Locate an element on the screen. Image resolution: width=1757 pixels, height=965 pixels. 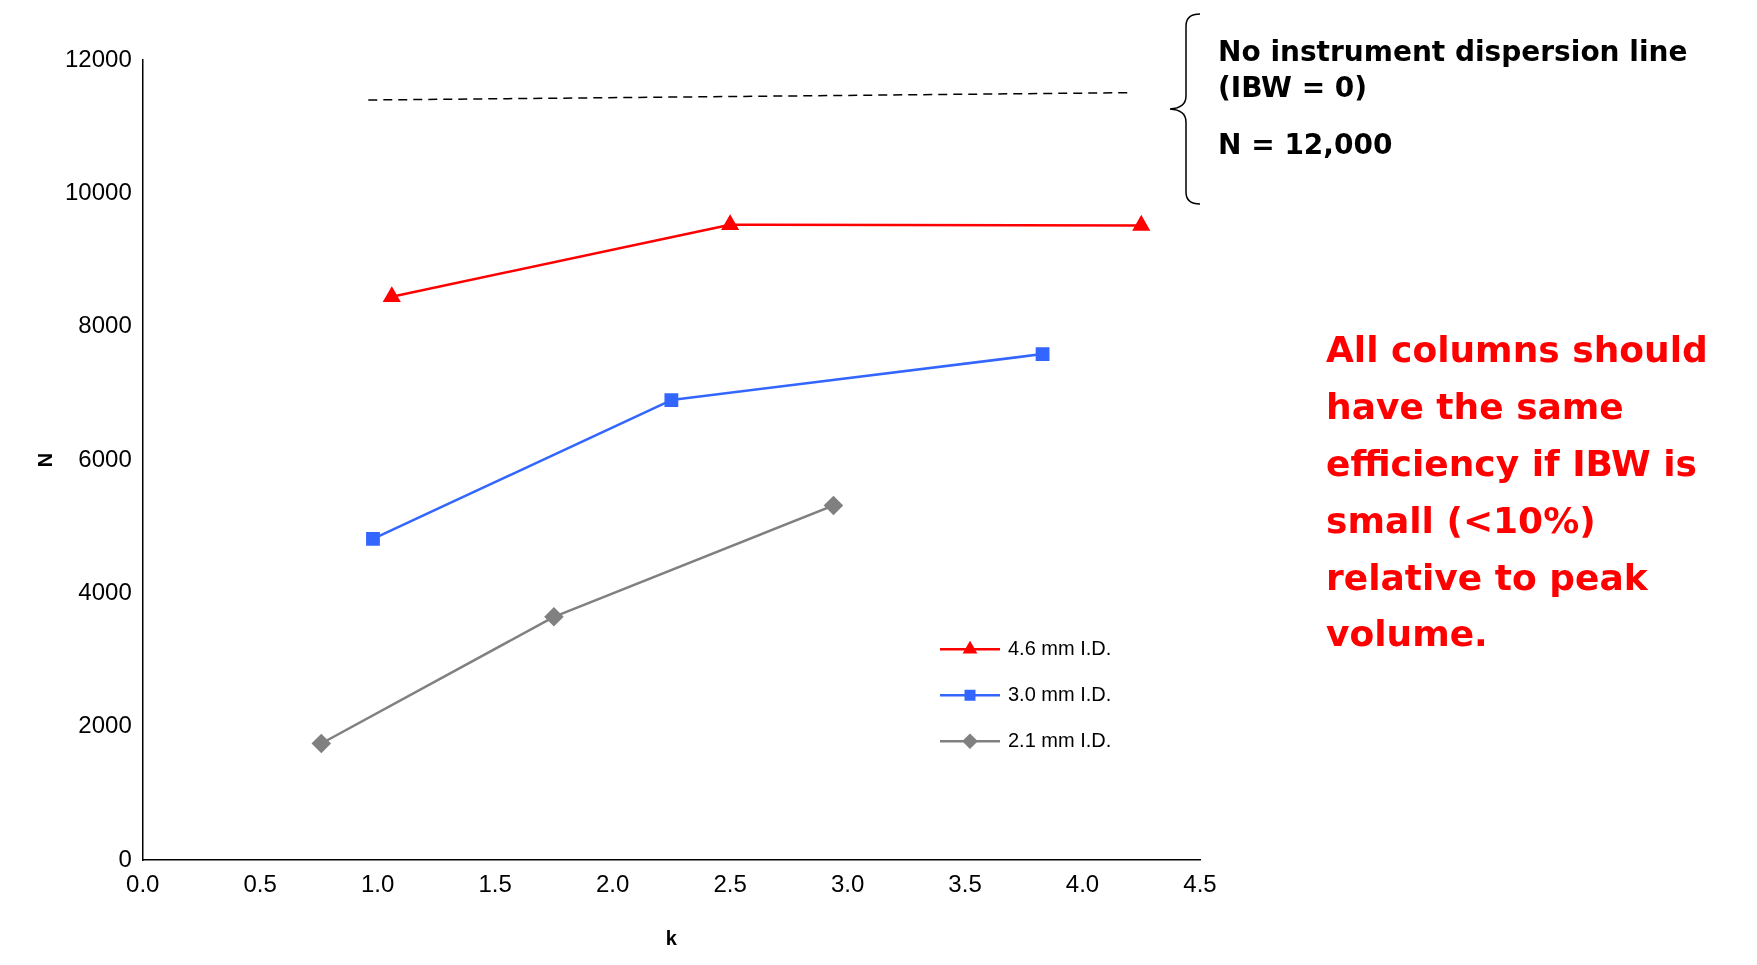
x-tick-label: 3.5 is located at coordinates (965, 884).